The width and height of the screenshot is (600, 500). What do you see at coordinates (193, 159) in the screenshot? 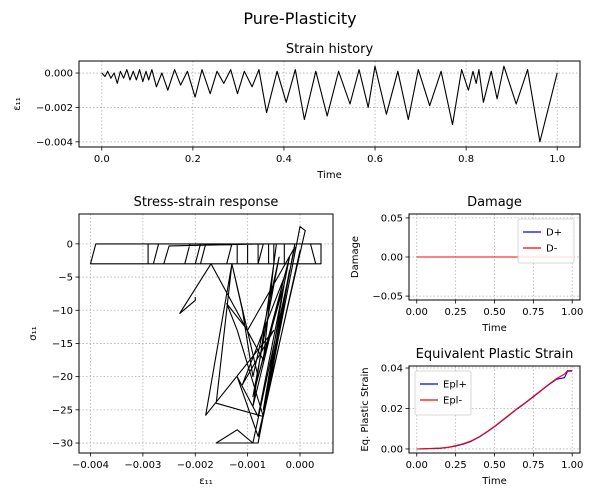
I see `x-tick-label: 0.2` at bounding box center [193, 159].